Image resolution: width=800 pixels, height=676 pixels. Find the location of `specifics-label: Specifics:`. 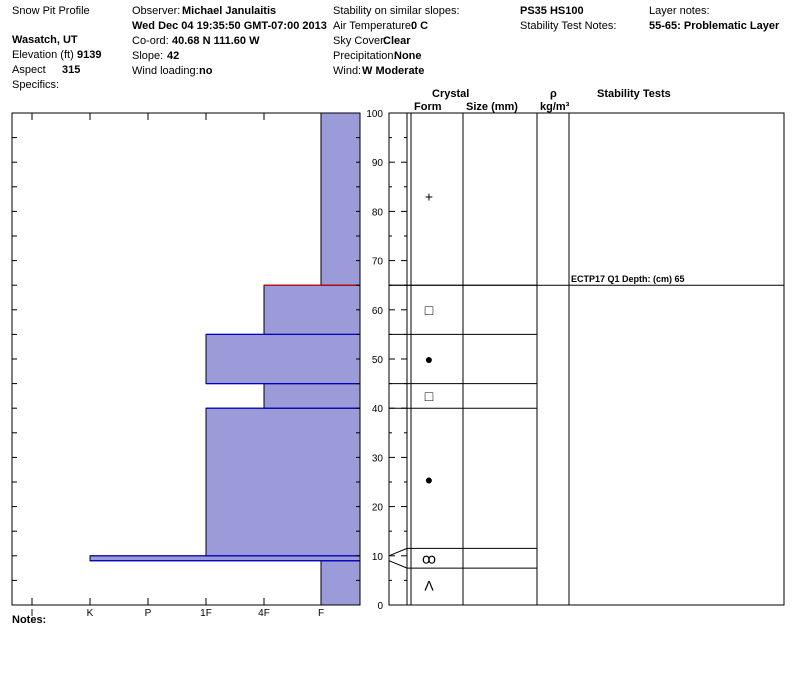

specifics-label: Specifics: is located at coordinates (36, 85).